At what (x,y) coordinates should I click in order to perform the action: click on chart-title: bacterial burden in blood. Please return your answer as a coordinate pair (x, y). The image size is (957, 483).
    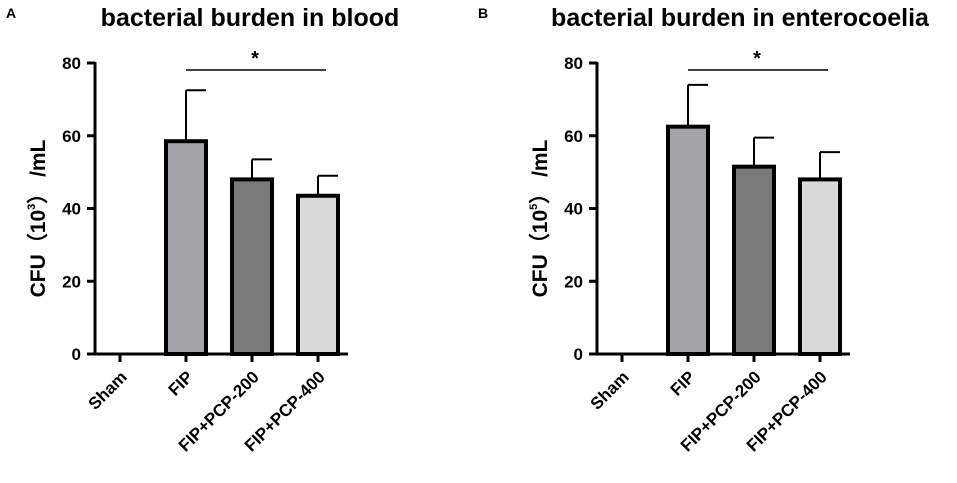
    Looking at the image, I should click on (250, 18).